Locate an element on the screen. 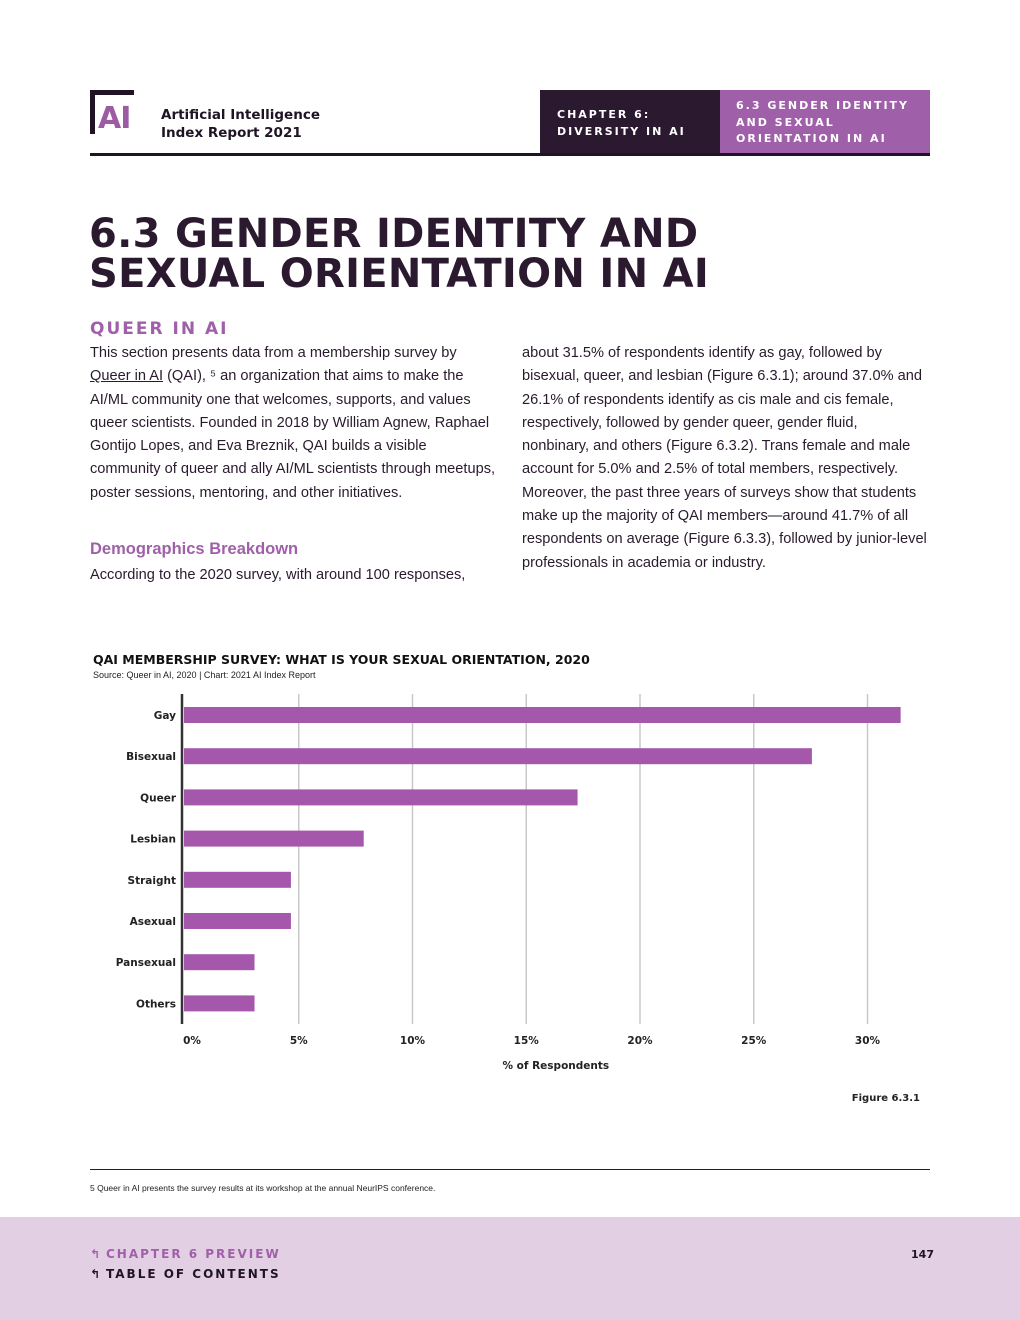 This screenshot has width=1020, height=1320. section-tab-line1: 6.3 GENDER IDENTITY is located at coordinates (823, 105).